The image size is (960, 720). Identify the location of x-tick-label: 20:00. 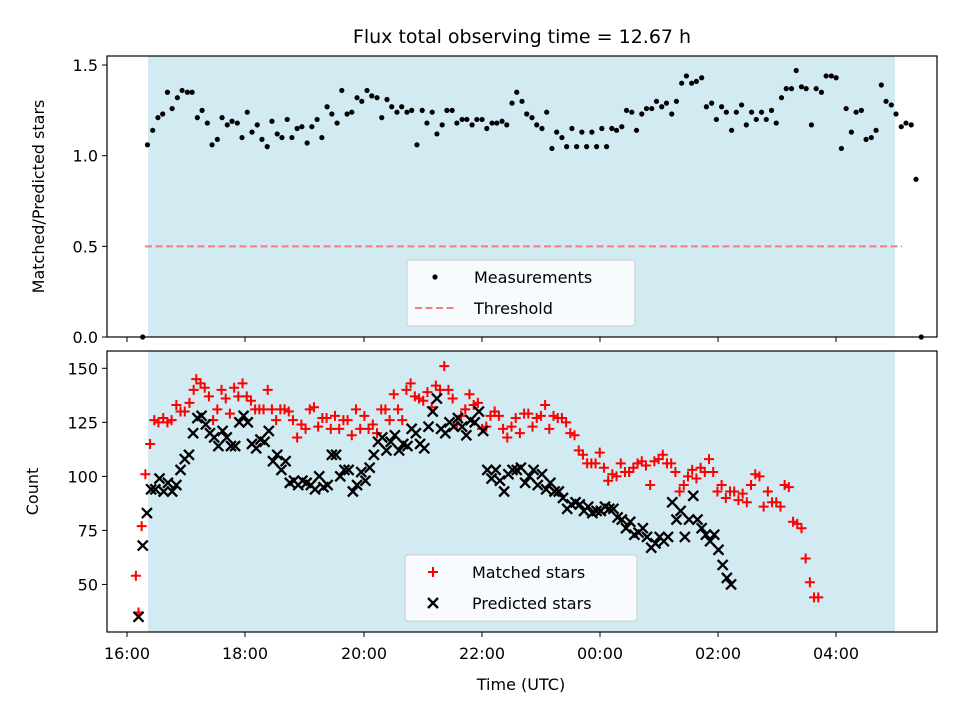
(364, 653).